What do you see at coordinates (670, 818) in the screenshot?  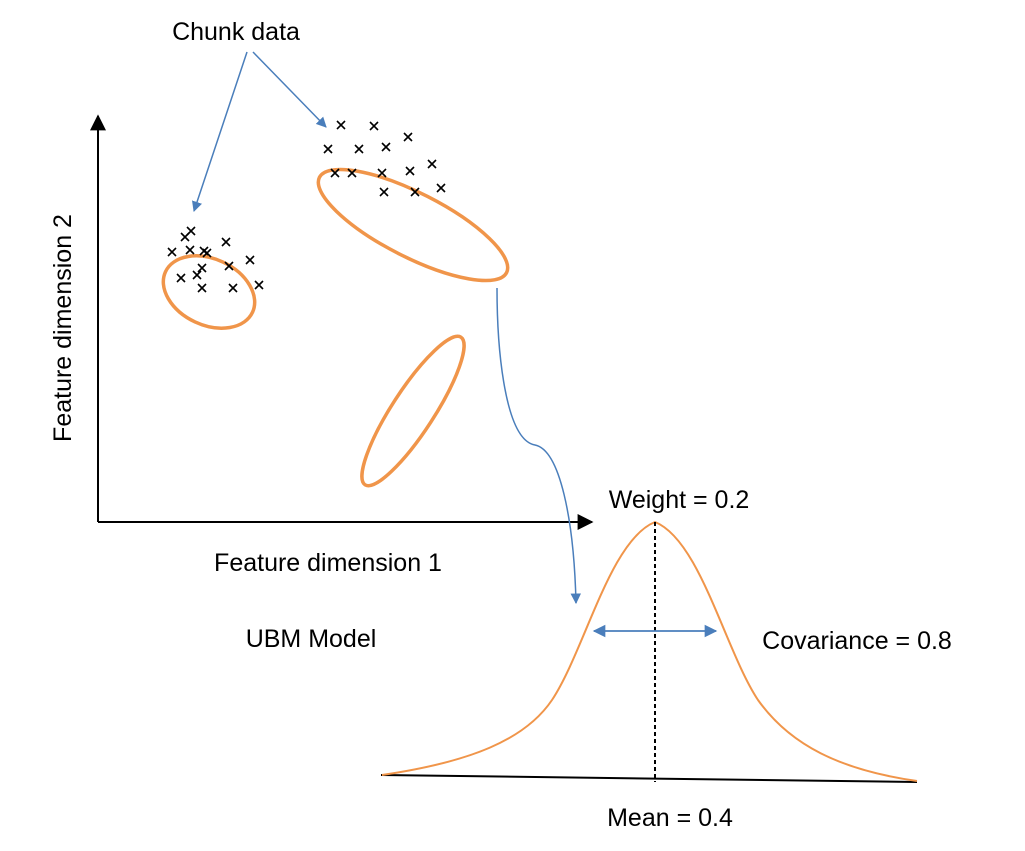 I see `mean-label: Mean = 0.4` at bounding box center [670, 818].